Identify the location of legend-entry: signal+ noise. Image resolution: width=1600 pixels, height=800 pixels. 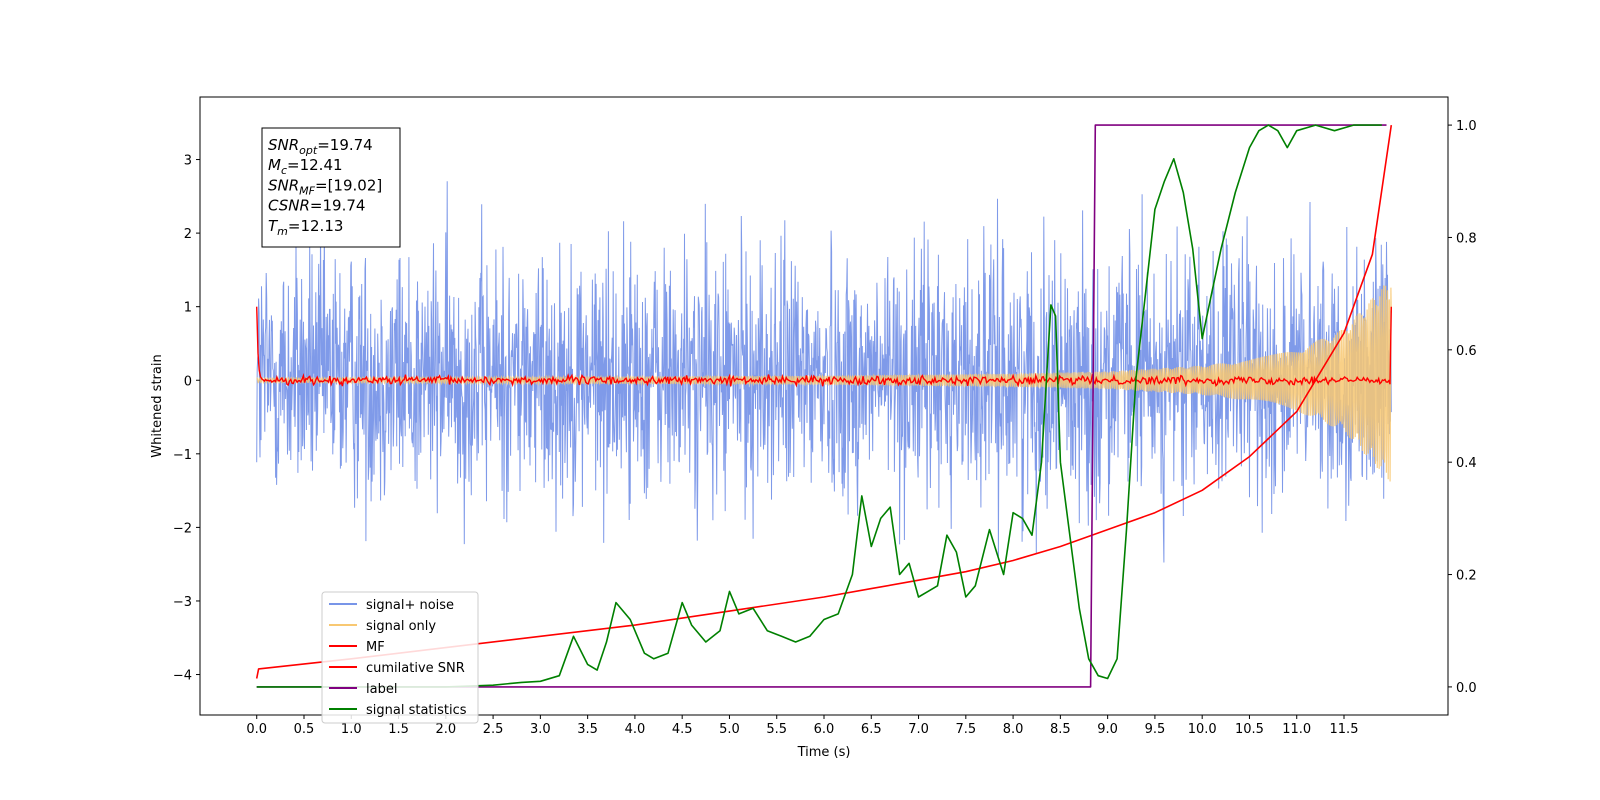
(410, 605).